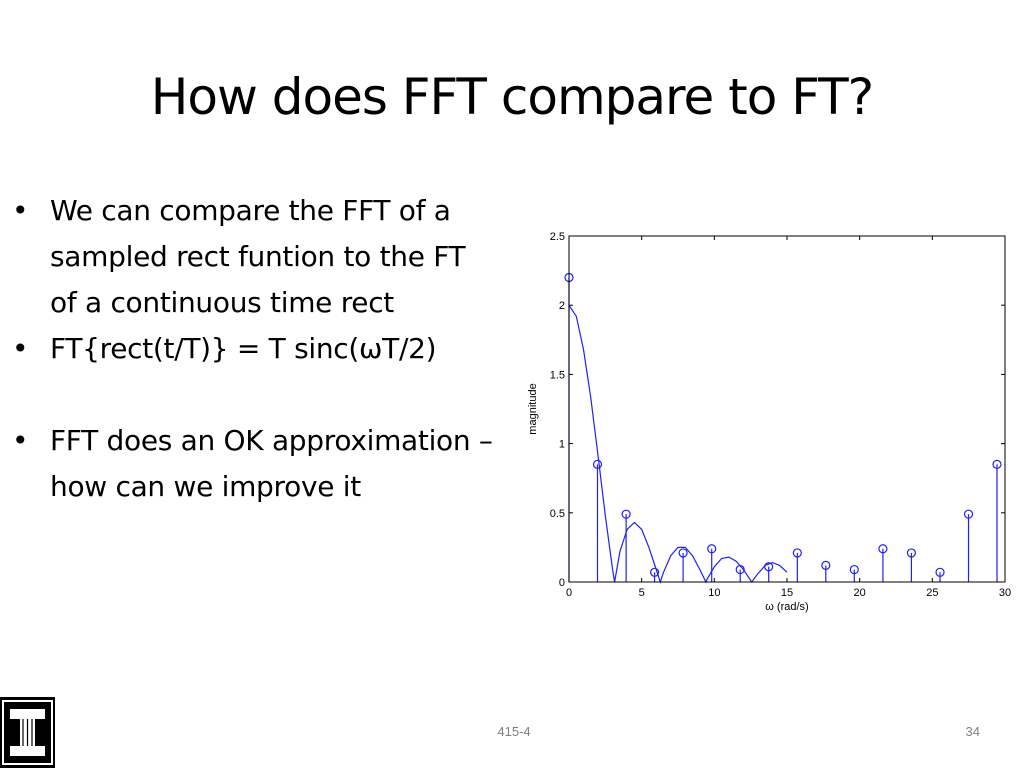  What do you see at coordinates (786, 607) in the screenshot?
I see `x-axis-label: ω (rad/s)` at bounding box center [786, 607].